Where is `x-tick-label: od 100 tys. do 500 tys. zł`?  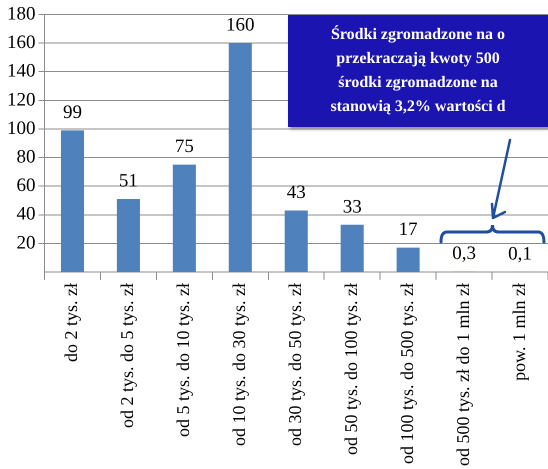
x-tick-label: od 100 tys. do 500 tys. zł is located at coordinates (406, 373).